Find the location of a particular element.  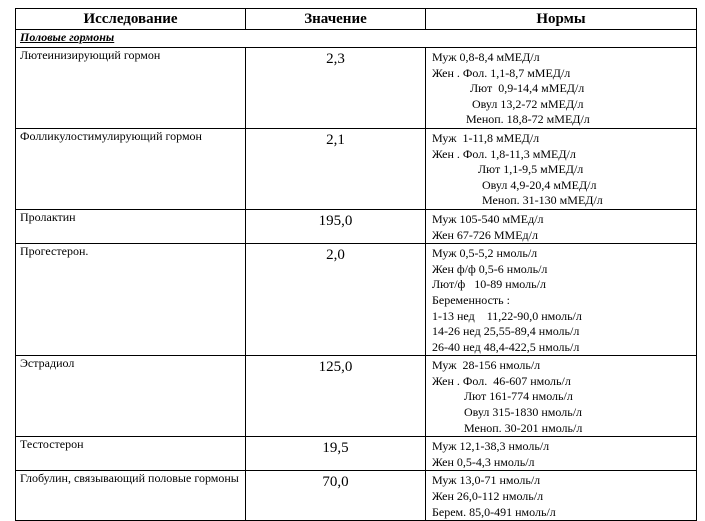

norm-line: Жен 0,5-4,3 нмоль/л is located at coordinates (483, 461).